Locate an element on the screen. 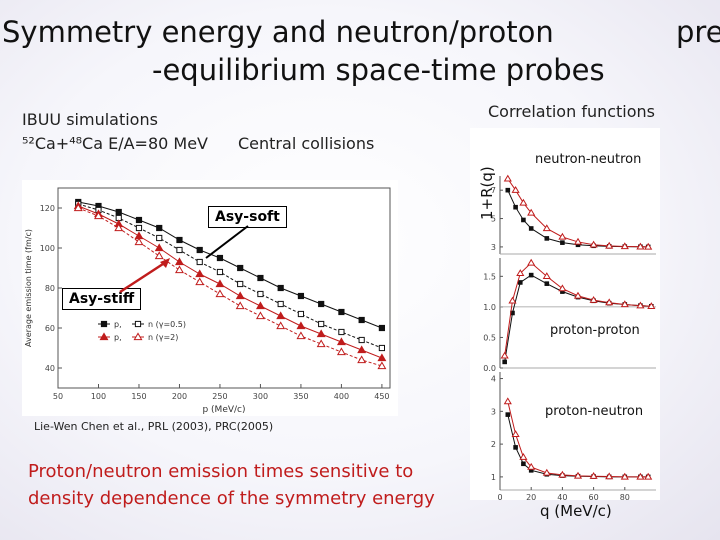  pn-x-tick-label: 20 is located at coordinates (531, 496).